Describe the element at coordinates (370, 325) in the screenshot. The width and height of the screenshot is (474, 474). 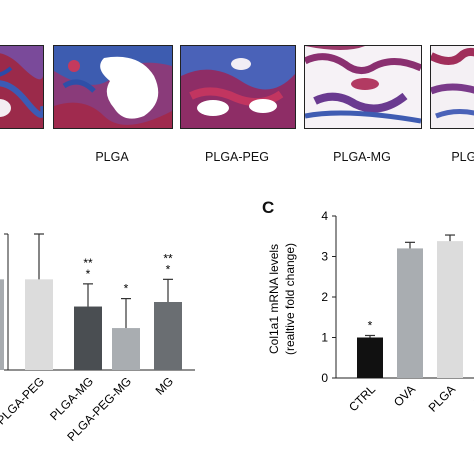
I see `col1a1-significance-marker: *` at that location.